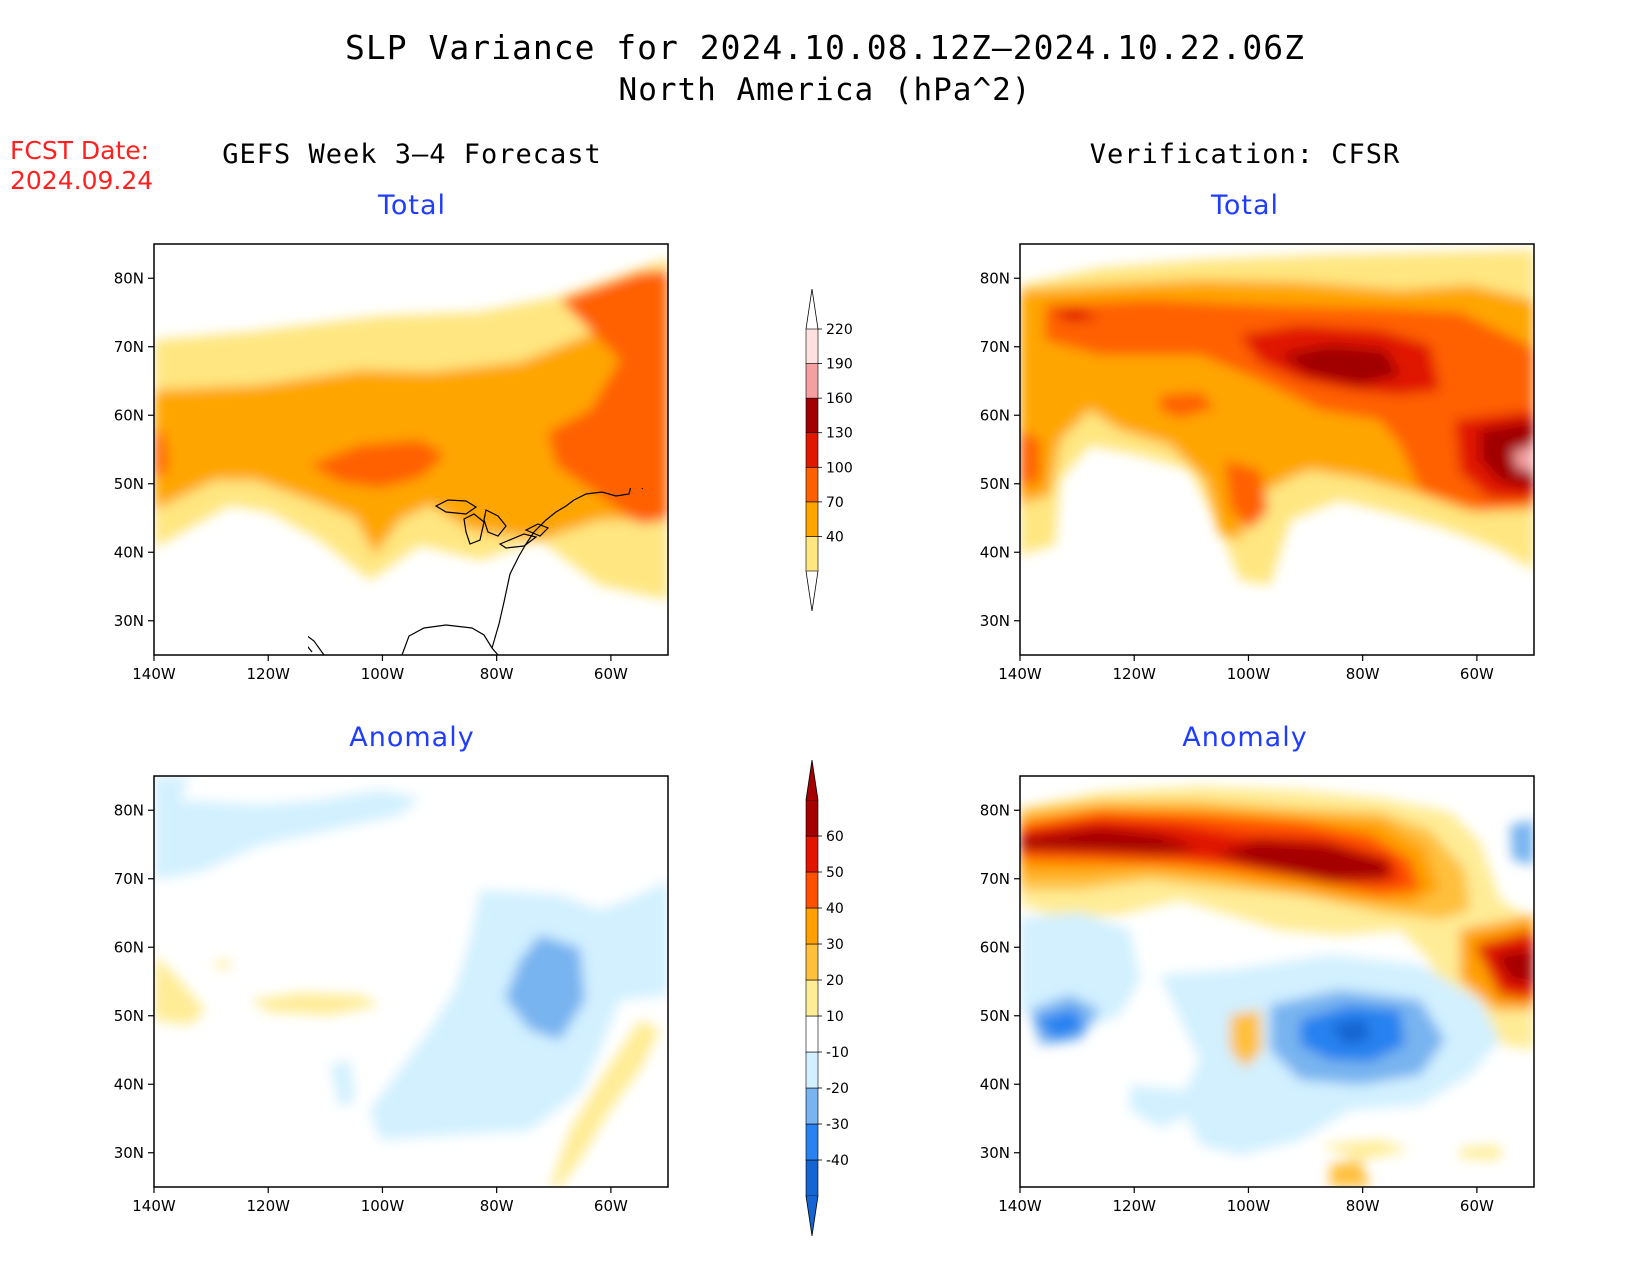 This screenshot has width=1650, height=1275. I want to click on colorbar-label: -10, so click(837, 1053).